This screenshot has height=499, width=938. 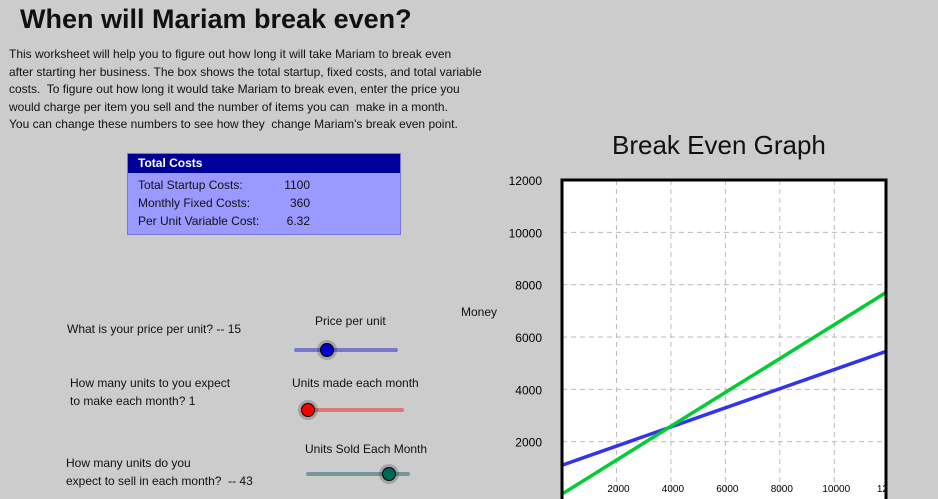 What do you see at coordinates (298, 221) in the screenshot?
I see `cost-value: 6.32` at bounding box center [298, 221].